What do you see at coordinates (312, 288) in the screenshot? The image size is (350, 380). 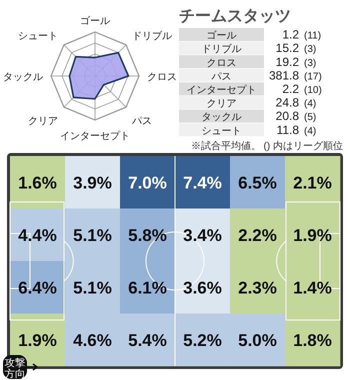 I see `data-label: 1.4%` at bounding box center [312, 288].